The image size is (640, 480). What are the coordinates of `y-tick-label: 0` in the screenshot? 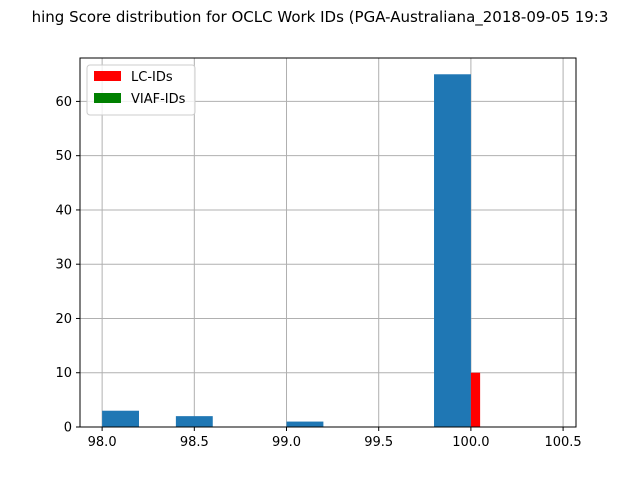 It's located at (68, 428).